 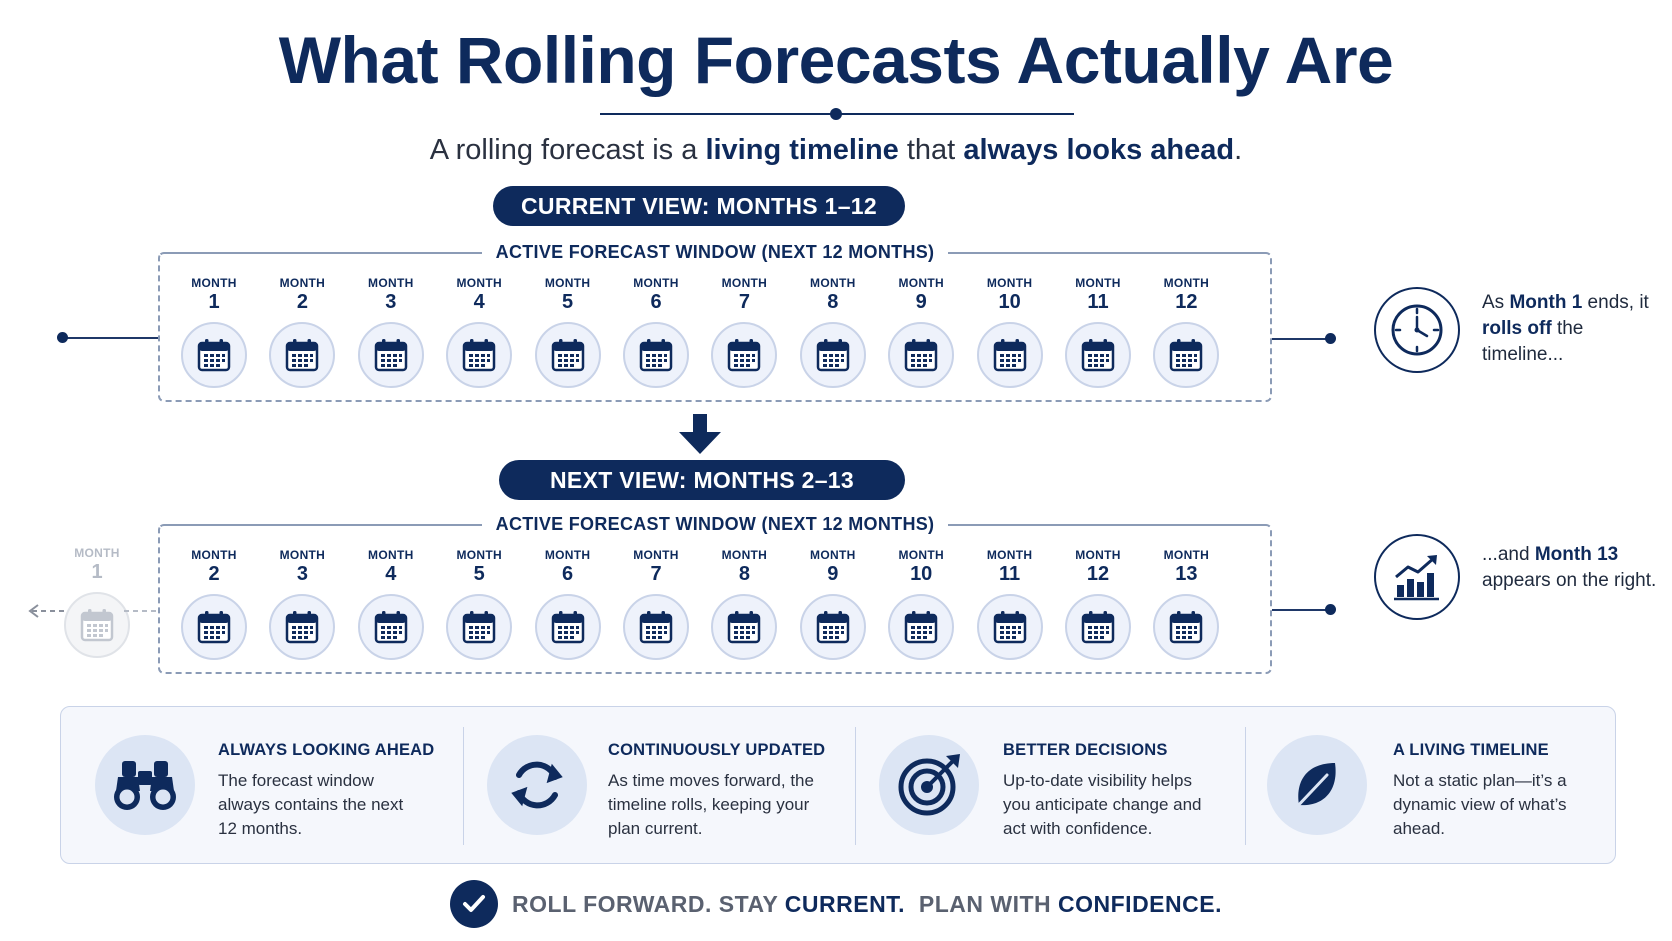 What do you see at coordinates (717, 750) in the screenshot?
I see `feature-title: CONTINUOUSLY UPDATED` at bounding box center [717, 750].